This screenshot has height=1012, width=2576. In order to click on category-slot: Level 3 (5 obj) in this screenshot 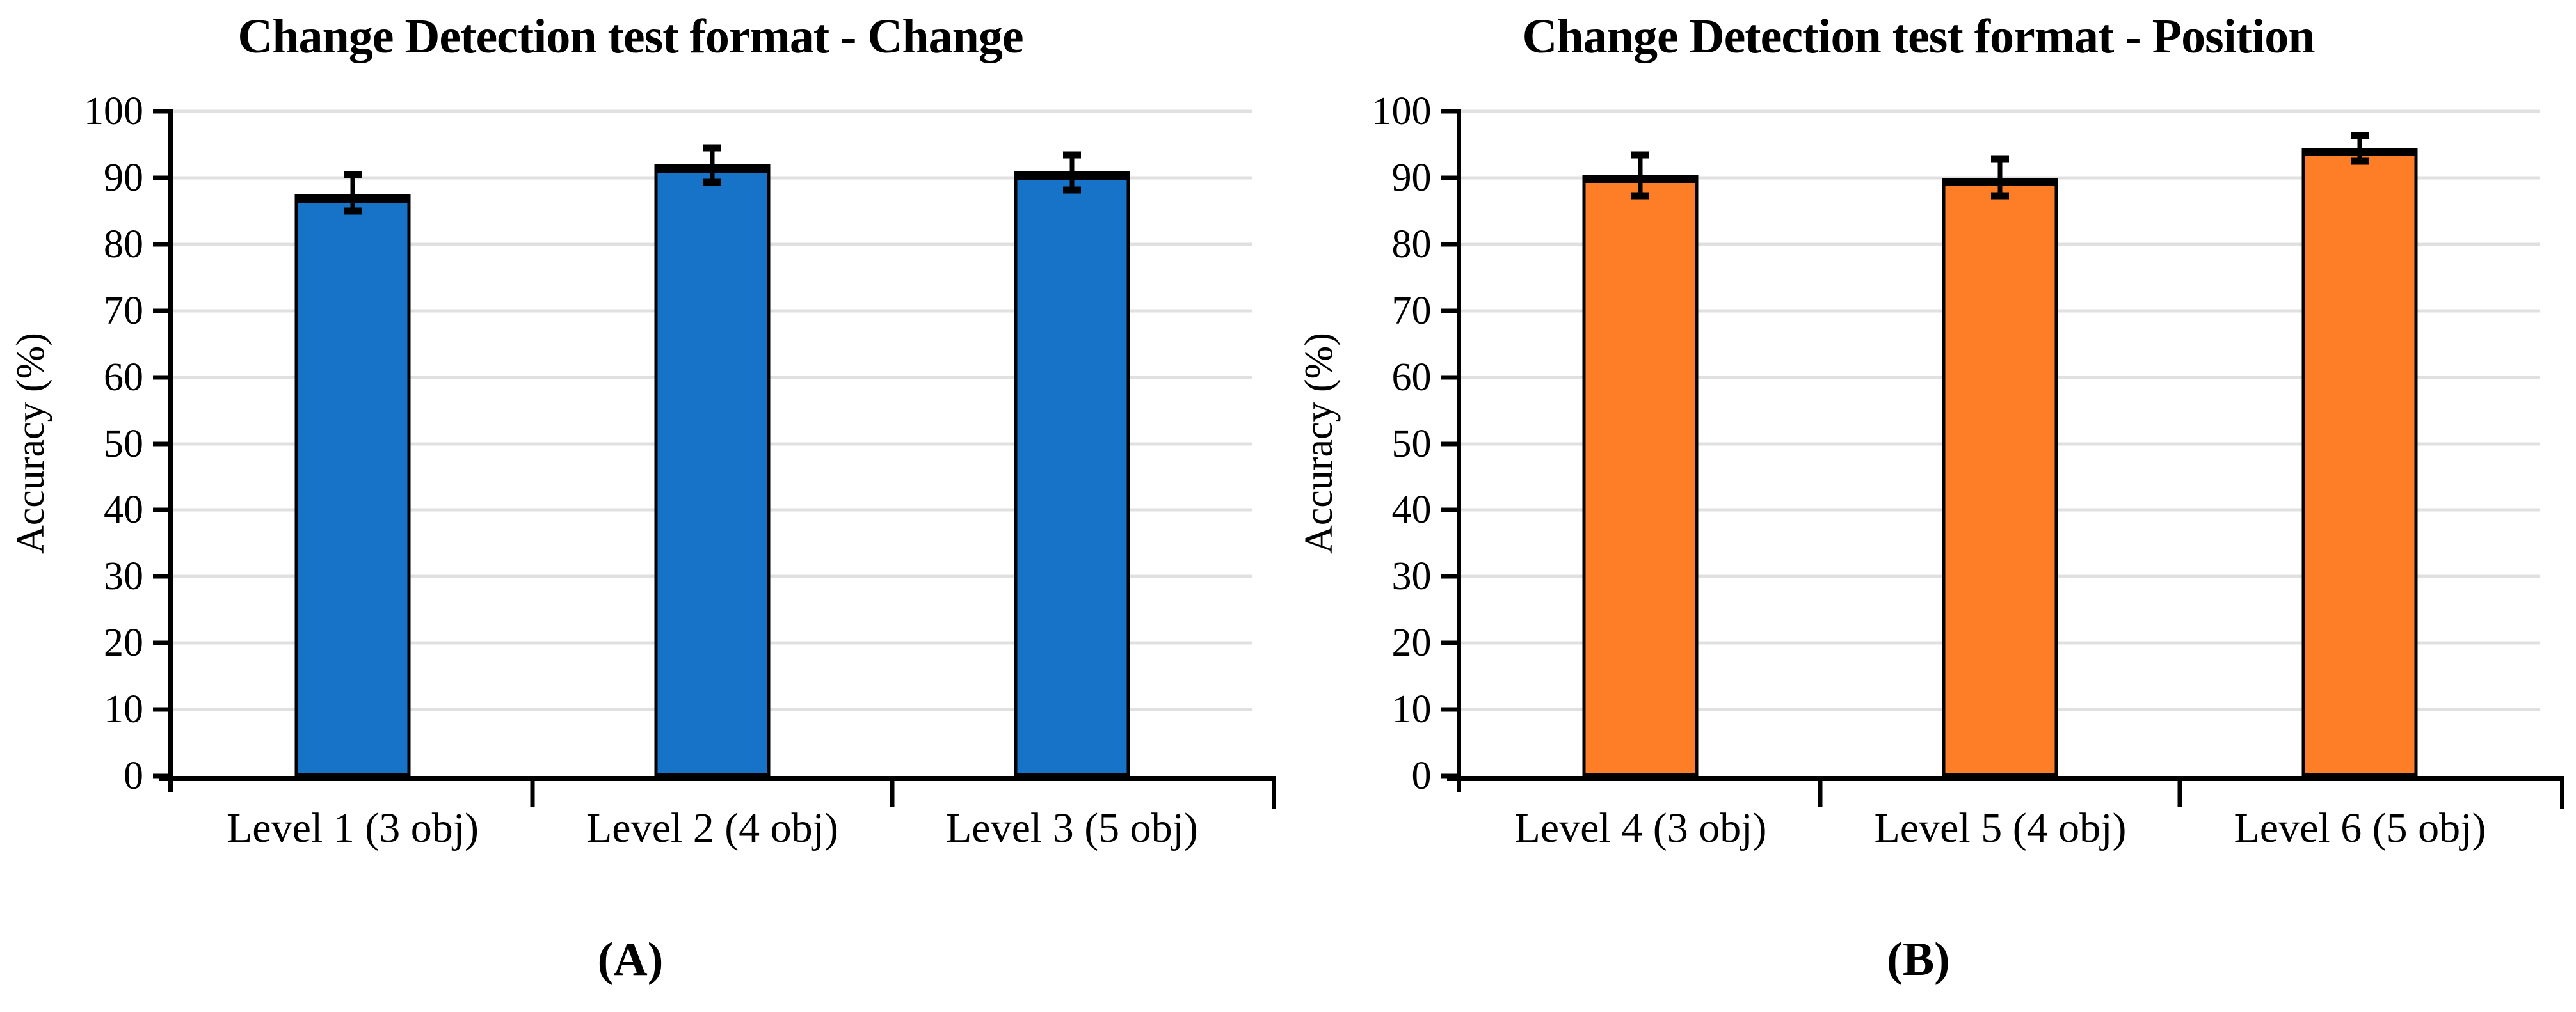, I will do `click(1072, 481)`.